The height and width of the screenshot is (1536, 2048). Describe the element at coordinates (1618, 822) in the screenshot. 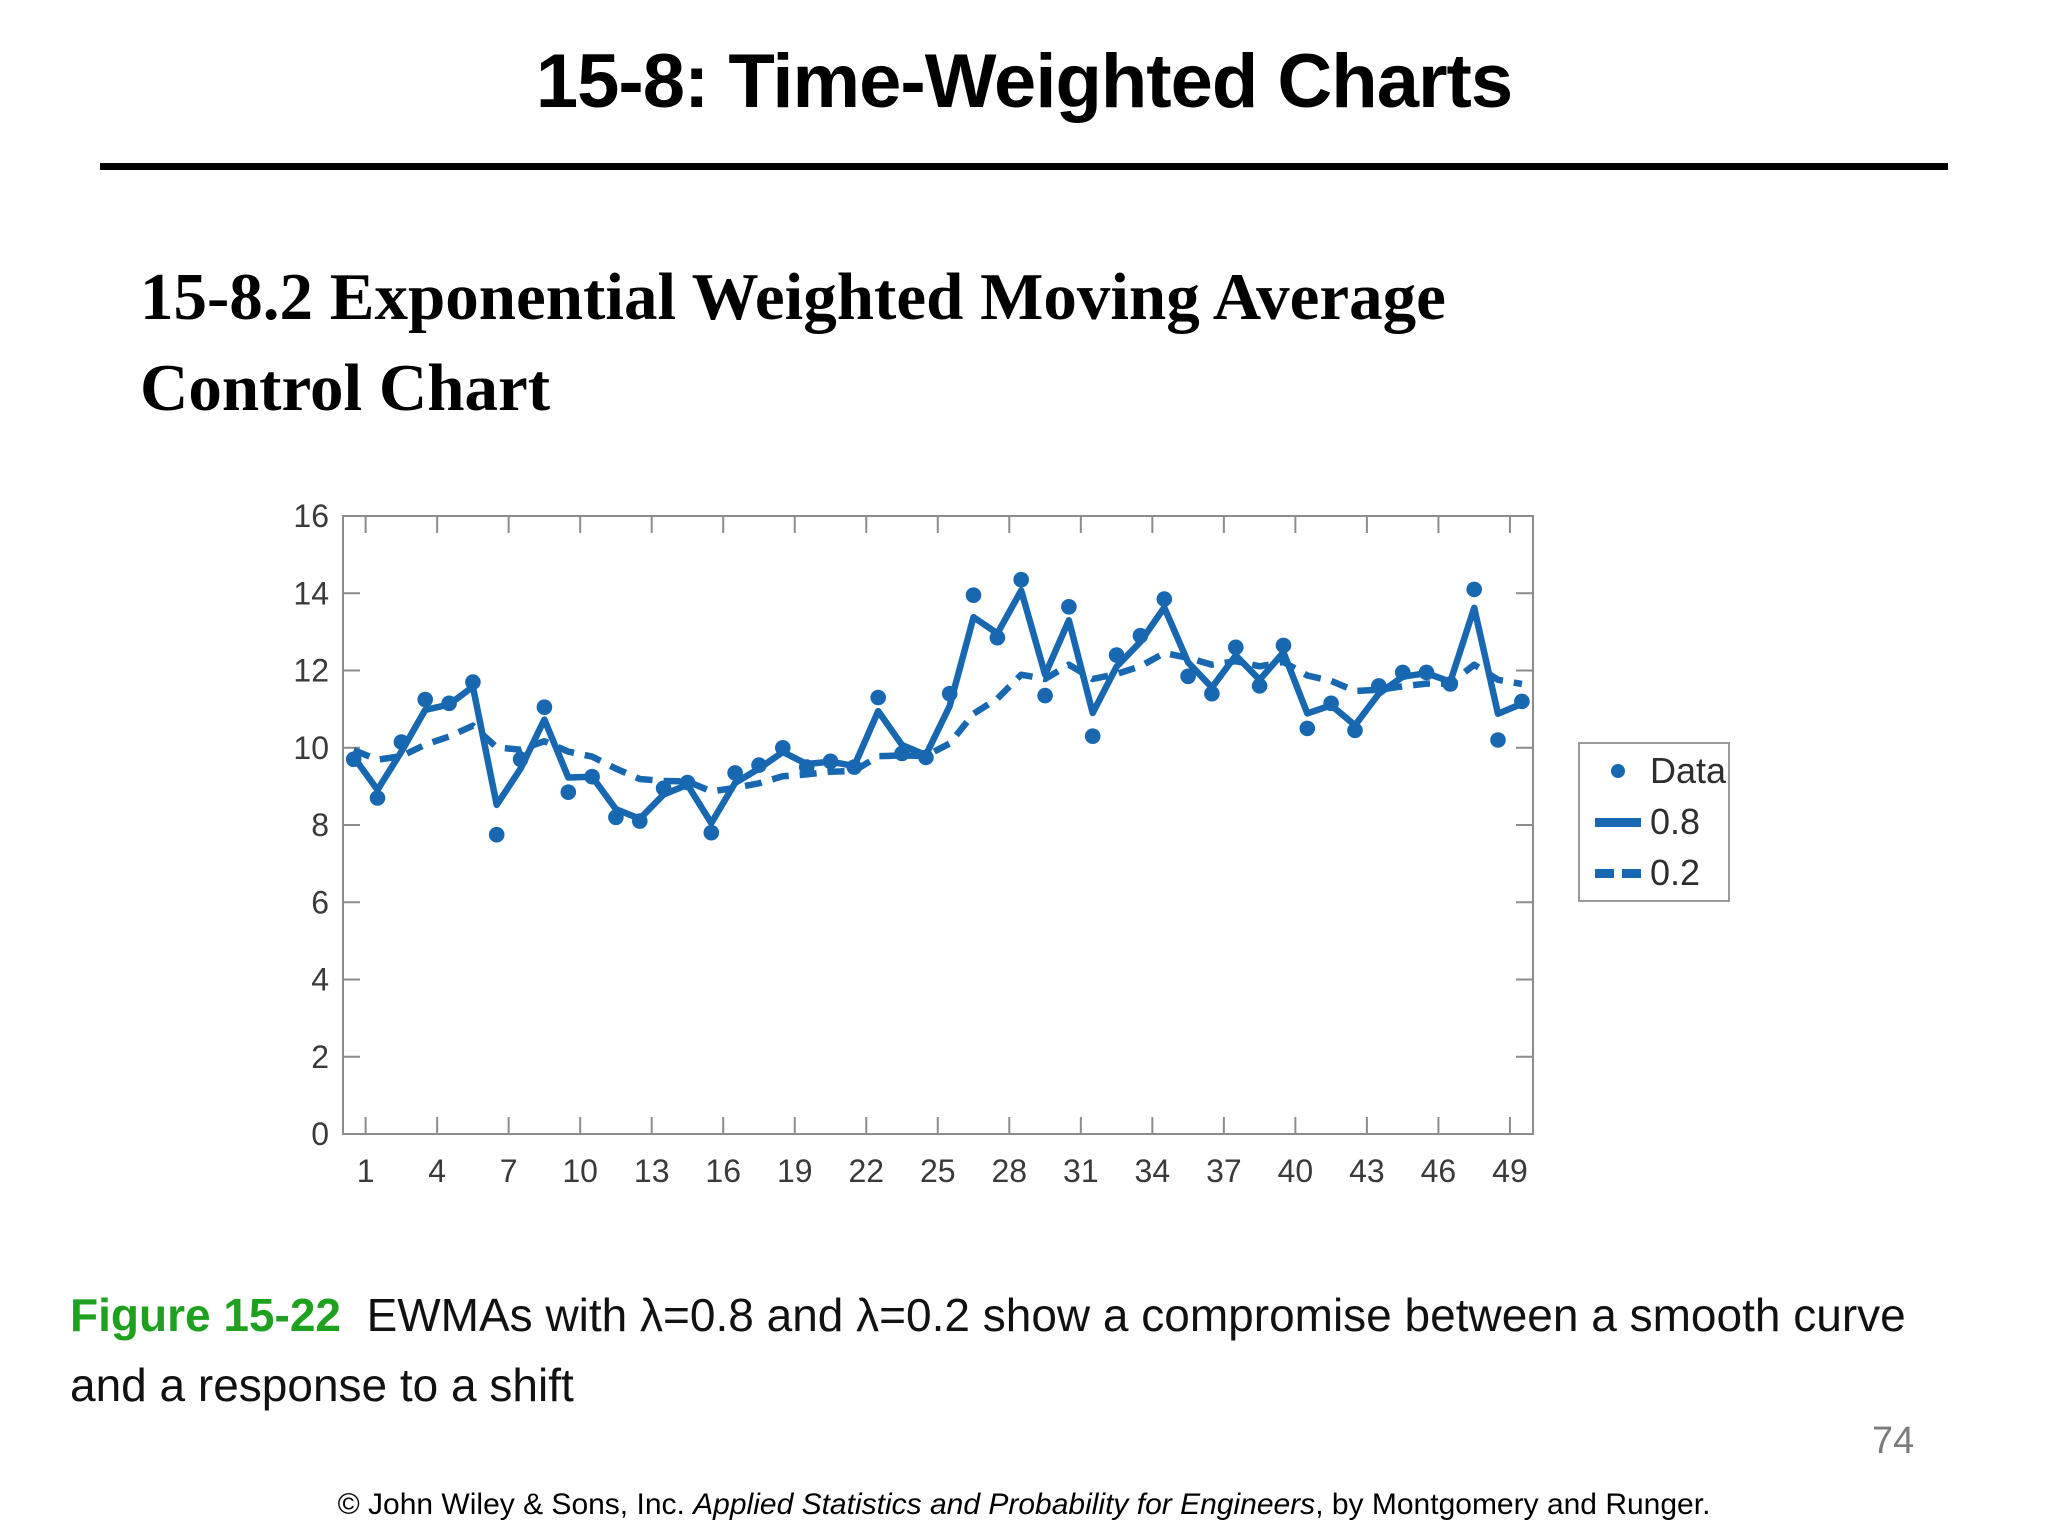

I see `solid-line-marker-icon` at that location.